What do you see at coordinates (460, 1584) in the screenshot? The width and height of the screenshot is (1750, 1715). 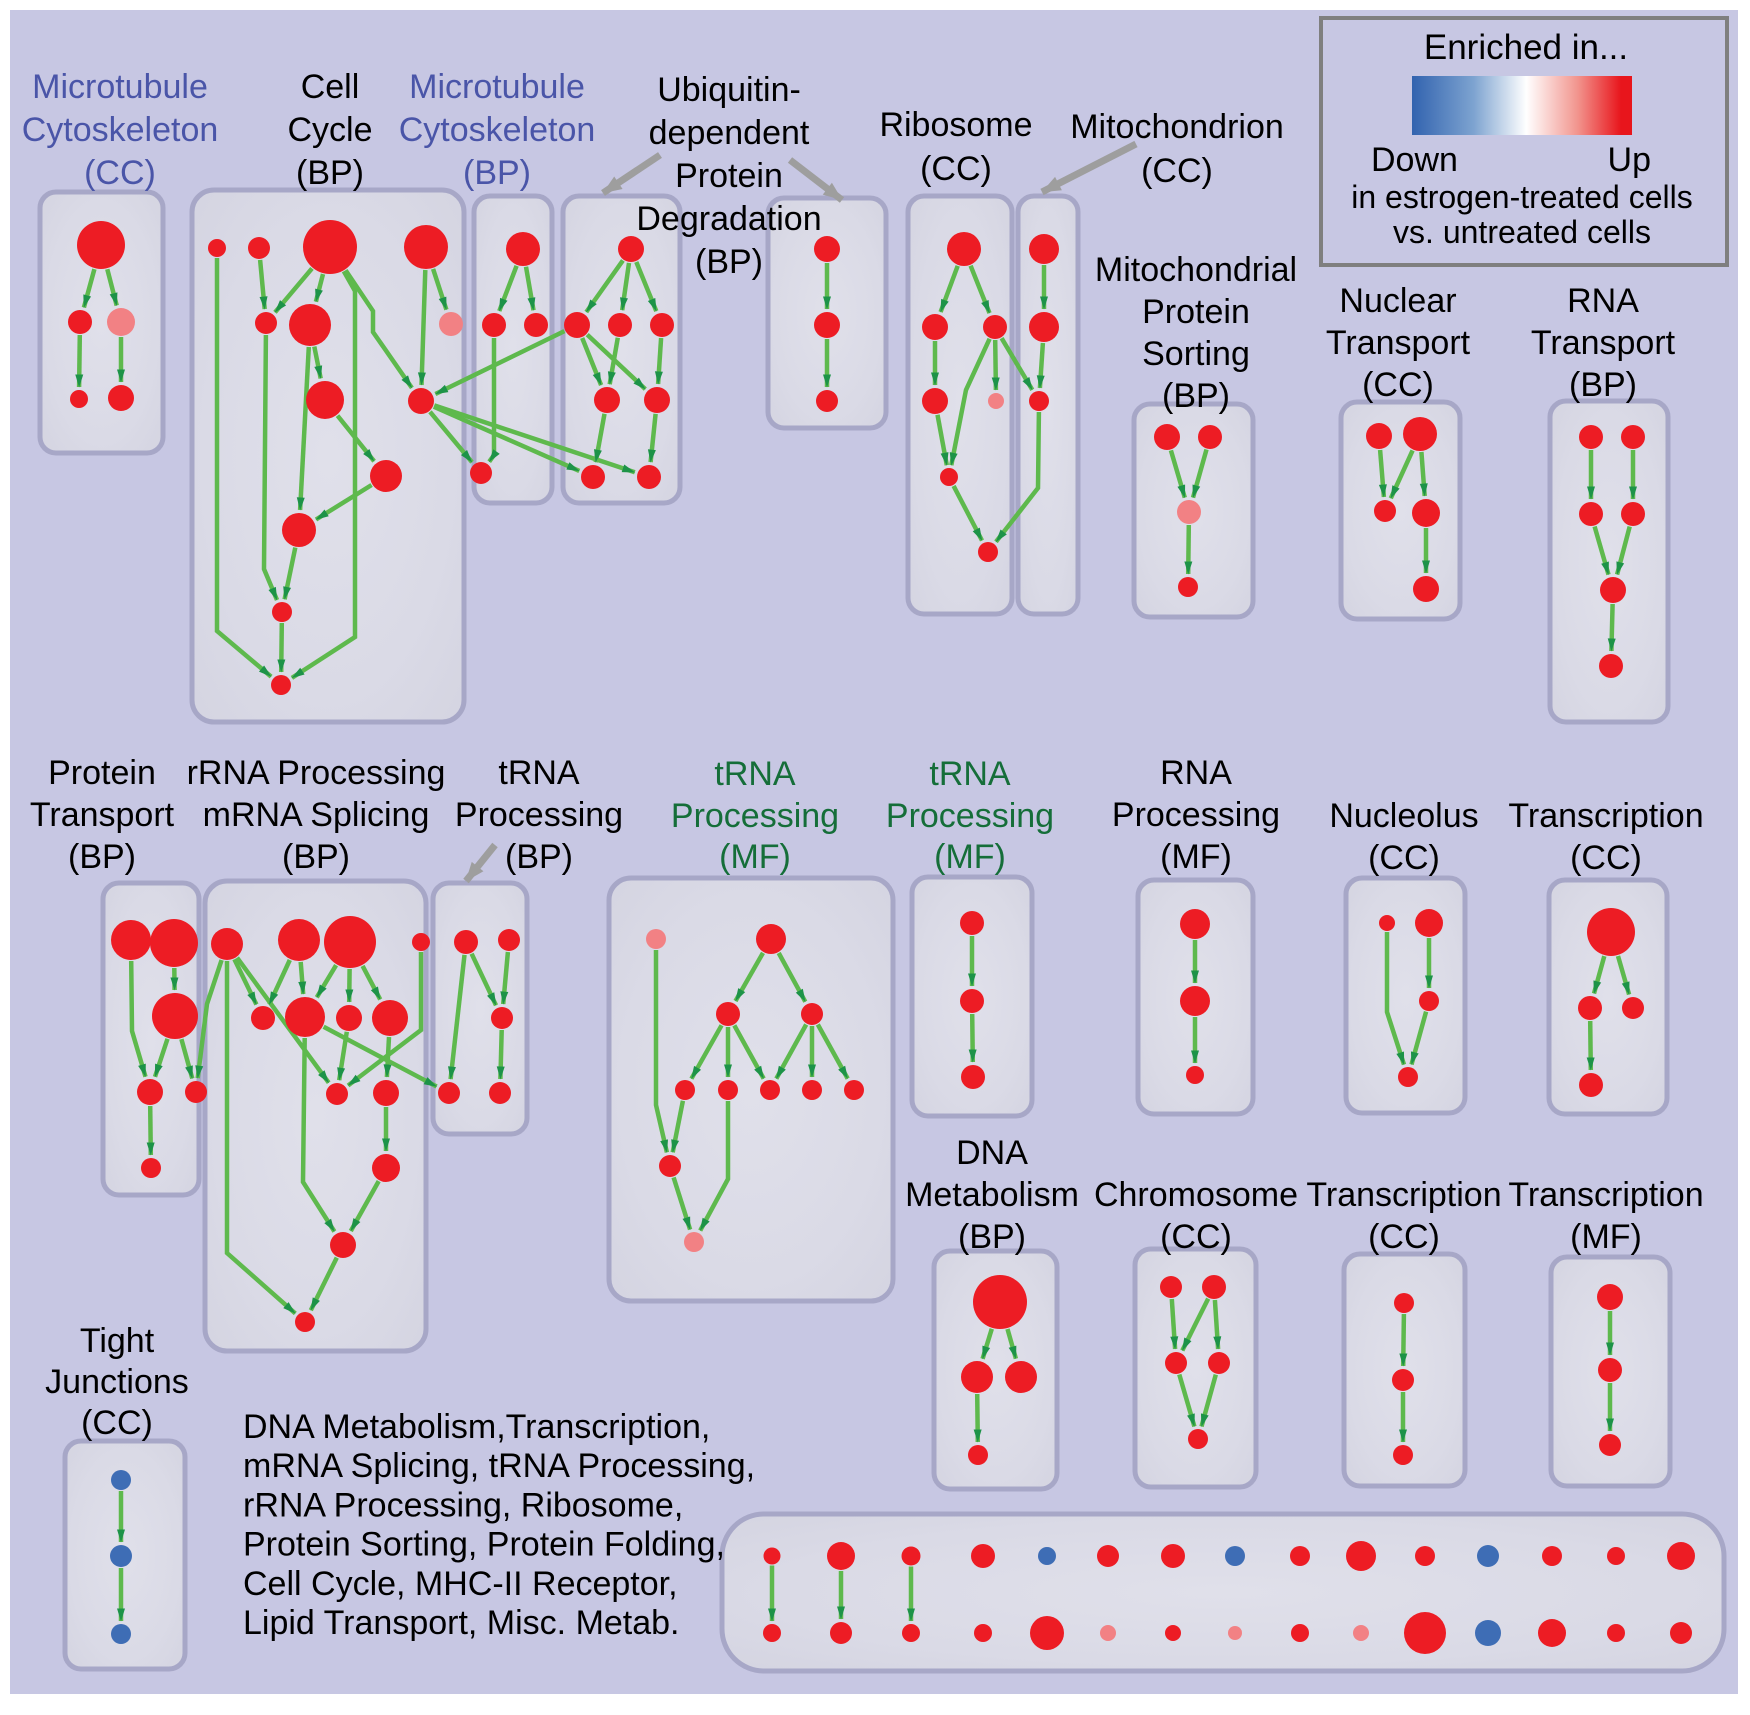 I see `svg-text: Cell Cycle, MHC-II Receptor,` at bounding box center [460, 1584].